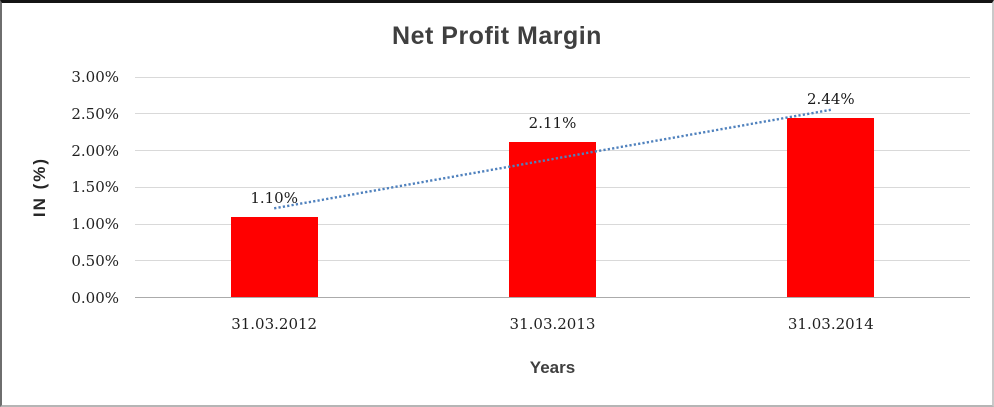  Describe the element at coordinates (95, 150) in the screenshot. I see `y-tick-label: 2.00%` at that location.